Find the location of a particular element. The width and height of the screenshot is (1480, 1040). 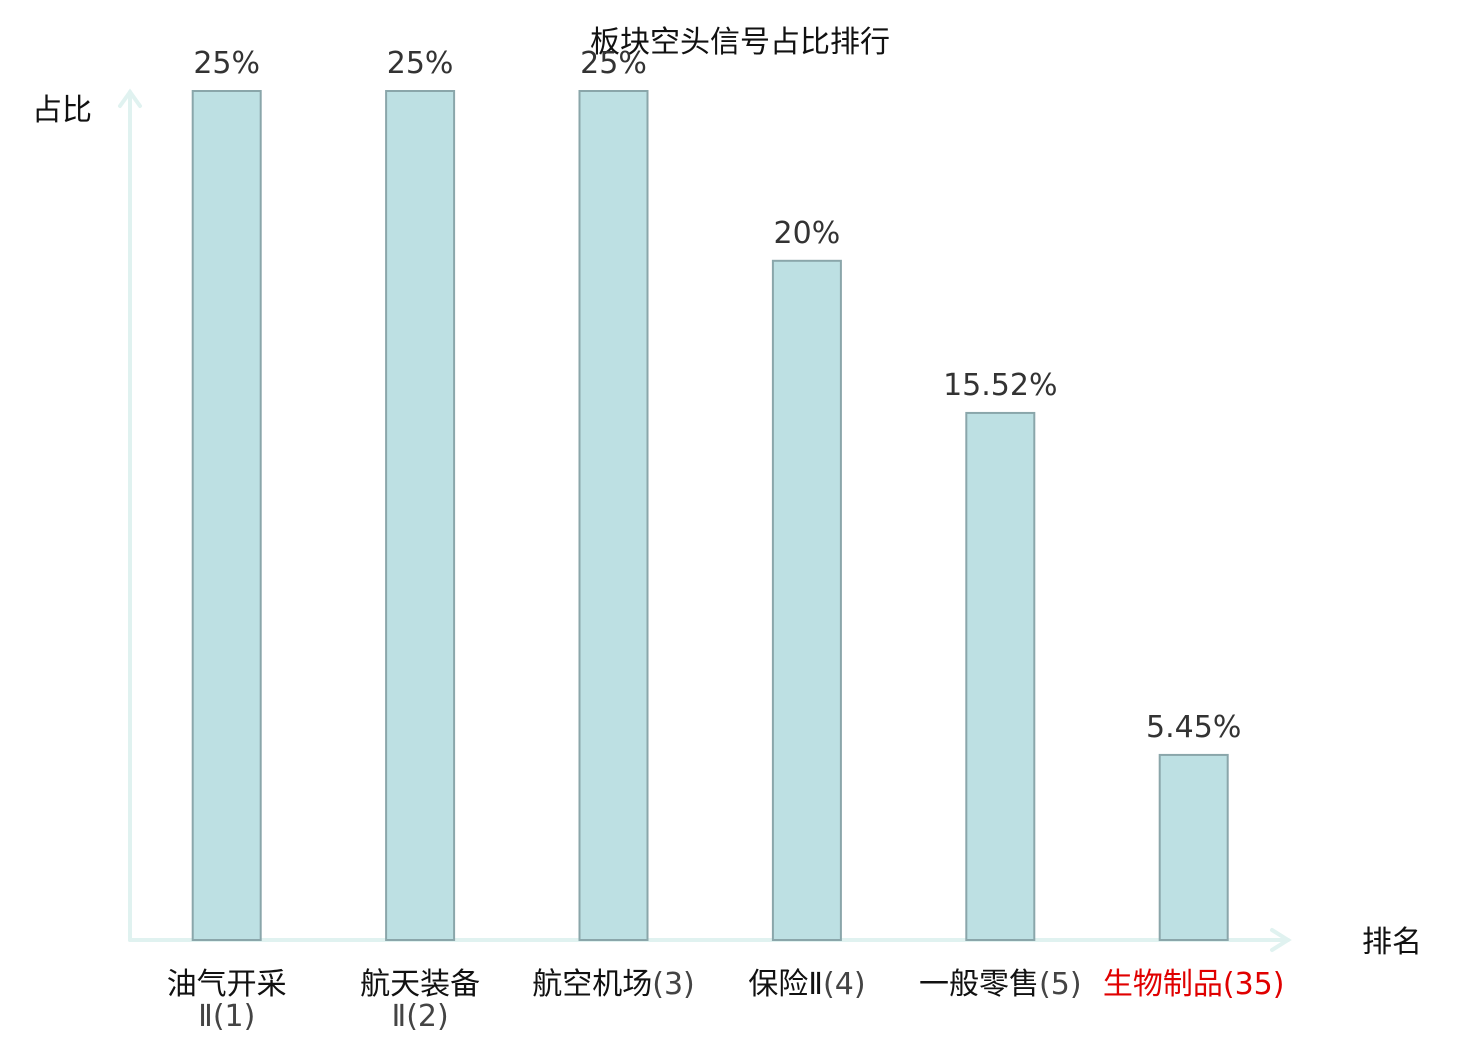

x-axis-label: 排名 is located at coordinates (1392, 942).